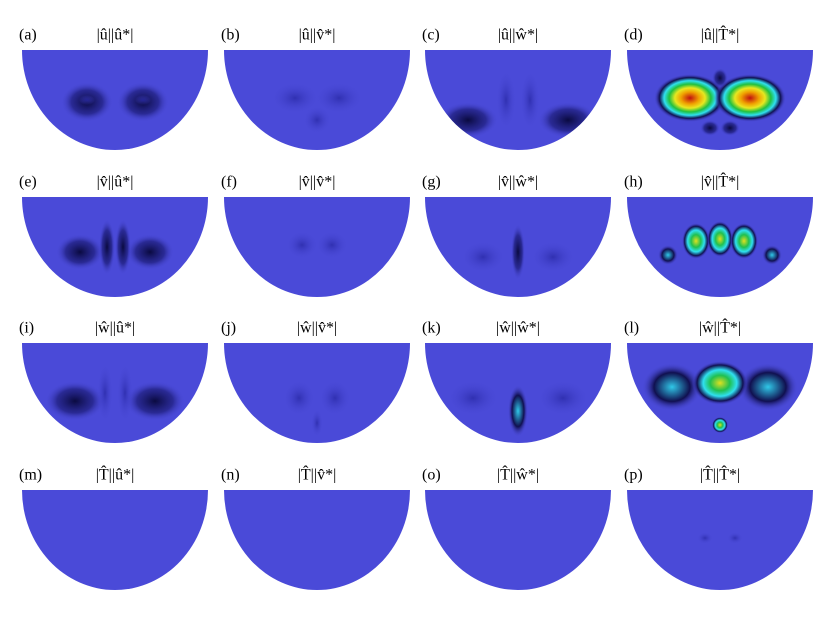 This screenshot has width=831, height=626. What do you see at coordinates (431, 182) in the screenshot?
I see `panel-label: (g)` at bounding box center [431, 182].